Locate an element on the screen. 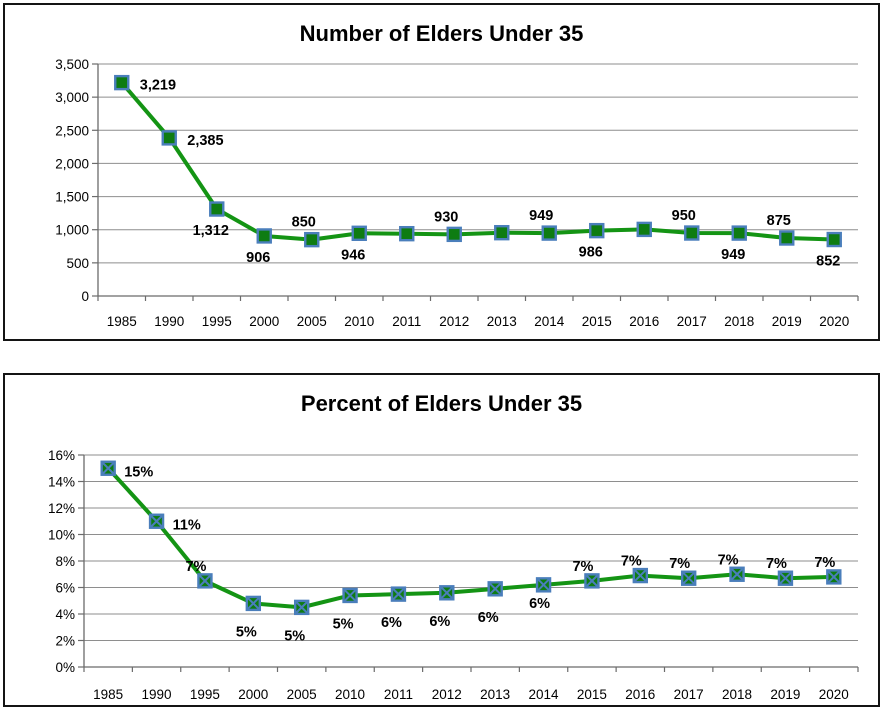 The width and height of the screenshot is (883, 709). y-tick-label: 8% is located at coordinates (65, 561).